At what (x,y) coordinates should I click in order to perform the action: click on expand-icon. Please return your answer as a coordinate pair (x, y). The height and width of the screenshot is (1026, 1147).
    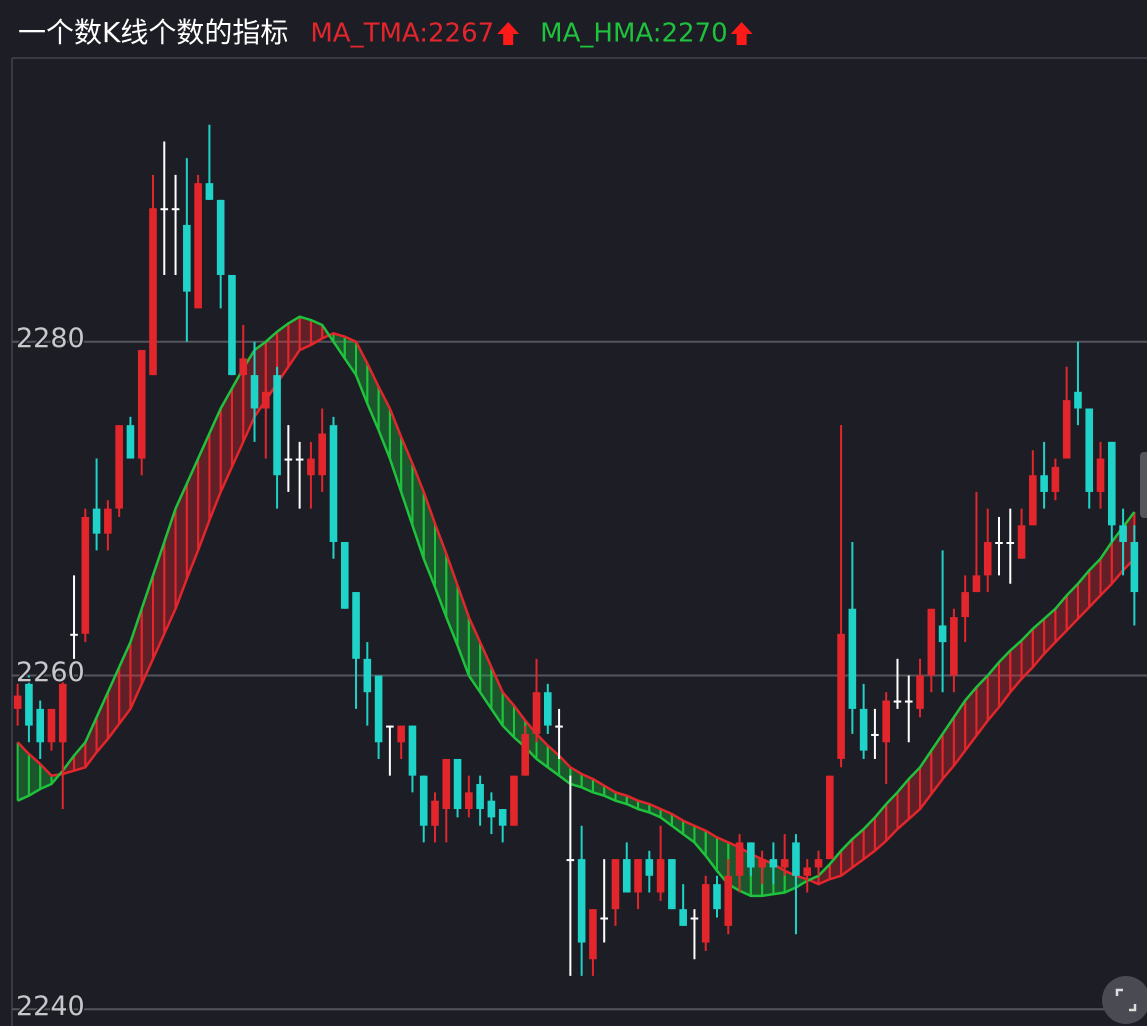
    Looking at the image, I should click on (1126, 1000).